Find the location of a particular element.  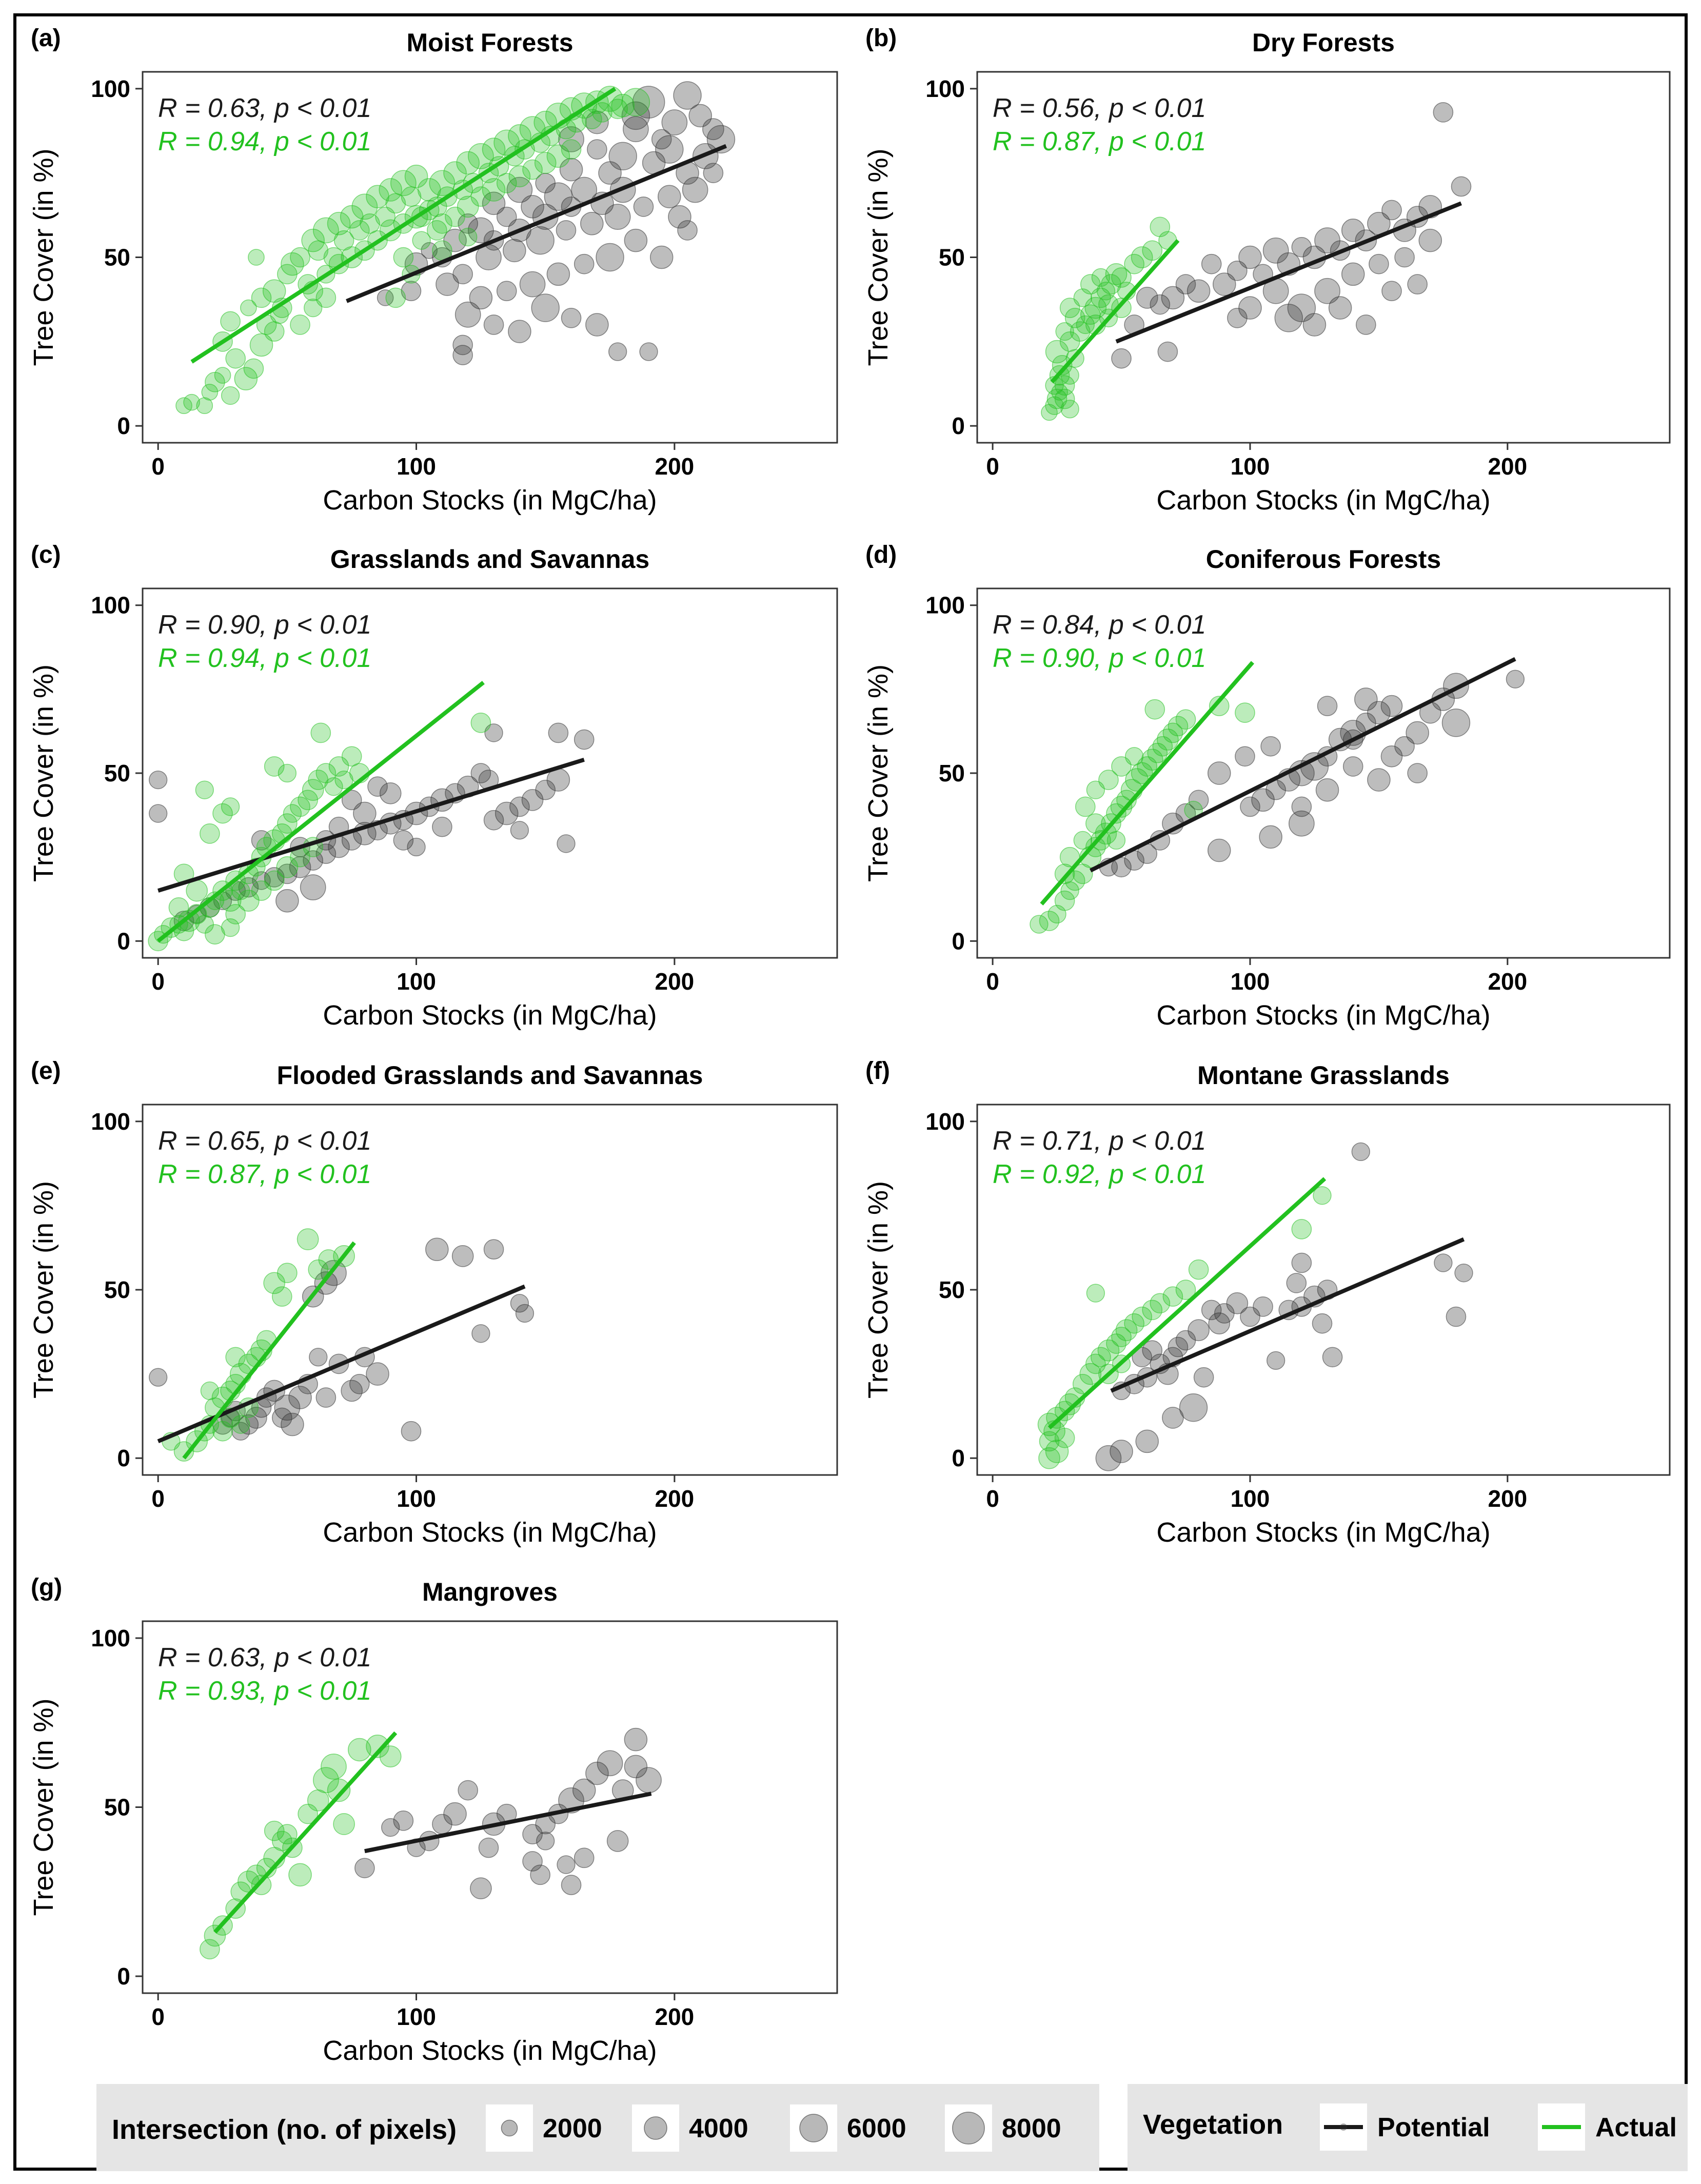

fit-line-potential is located at coordinates (1303, 765).